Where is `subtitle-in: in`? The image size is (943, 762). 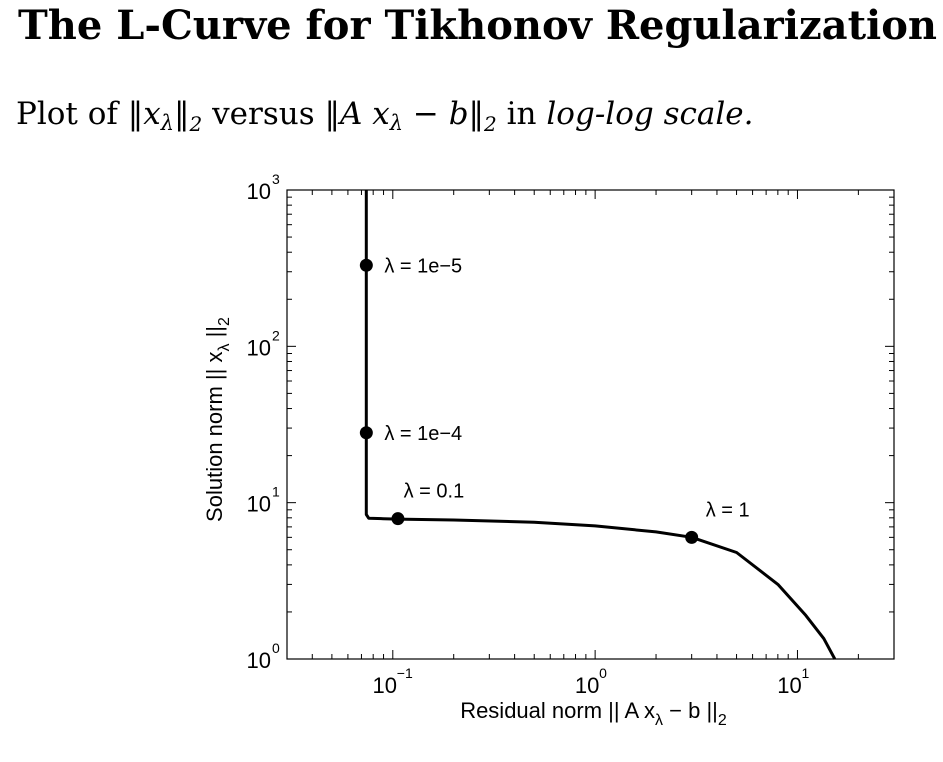 subtitle-in: in is located at coordinates (521, 114).